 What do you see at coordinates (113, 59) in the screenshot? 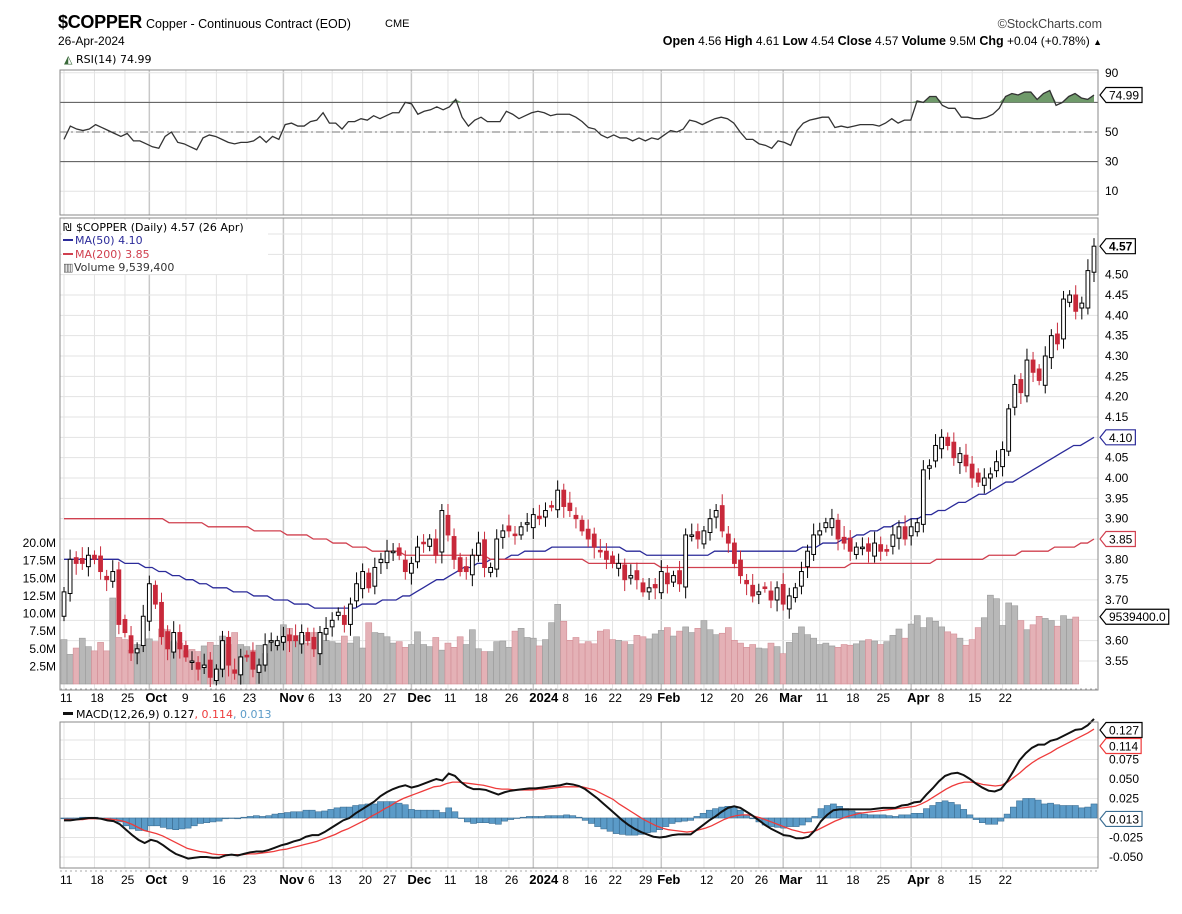
I see `rsi-legend-text: RSI(14) 74.99` at bounding box center [113, 59].